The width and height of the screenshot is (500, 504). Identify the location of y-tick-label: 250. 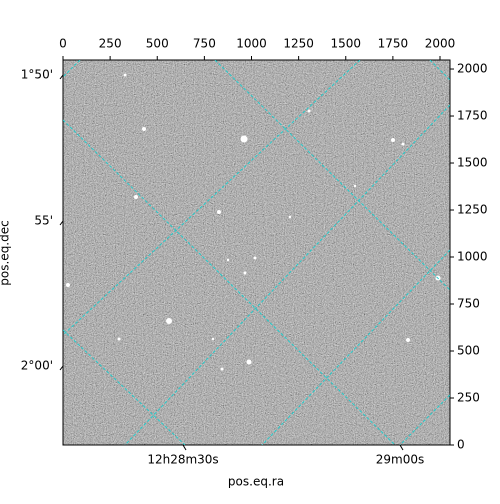
(468, 398).